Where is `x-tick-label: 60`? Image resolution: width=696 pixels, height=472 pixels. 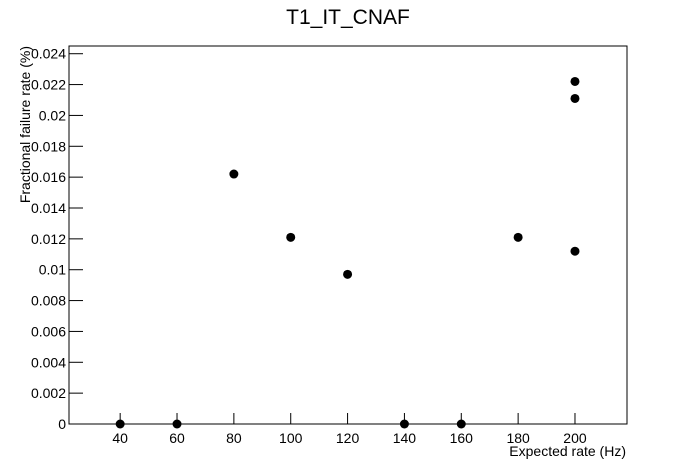
x-tick-label: 60 is located at coordinates (177, 438).